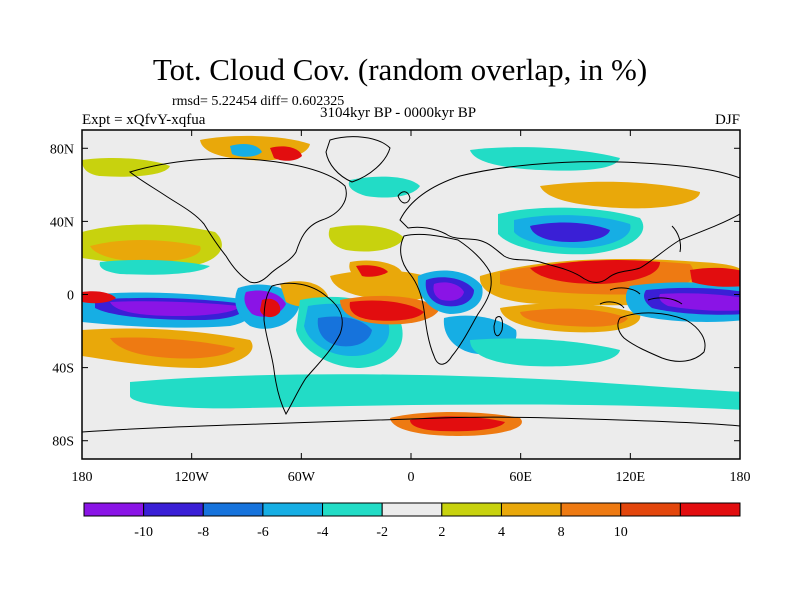 The width and height of the screenshot is (800, 600). Describe the element at coordinates (144, 120) in the screenshot. I see `experiment-label: Expt = xQfvY-xqfua` at that location.